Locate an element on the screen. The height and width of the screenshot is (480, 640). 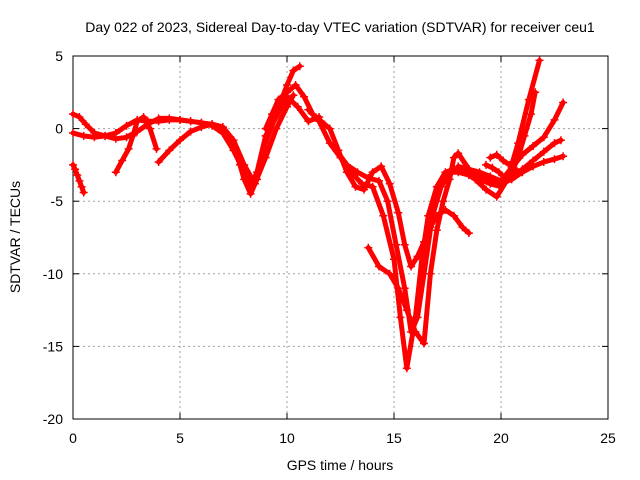
x-axis-label: GPS time / hours is located at coordinates (340, 465).